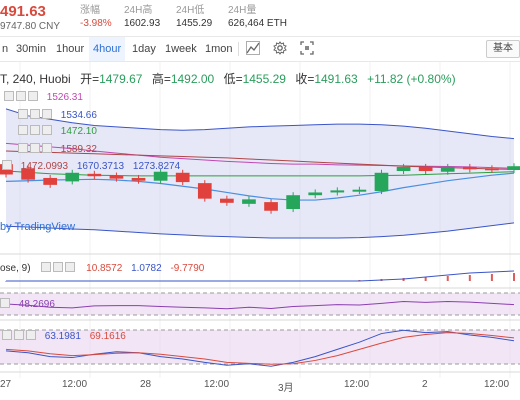 The width and height of the screenshot is (520, 400). Describe the element at coordinates (280, 49) in the screenshot. I see `settings-icon` at that location.